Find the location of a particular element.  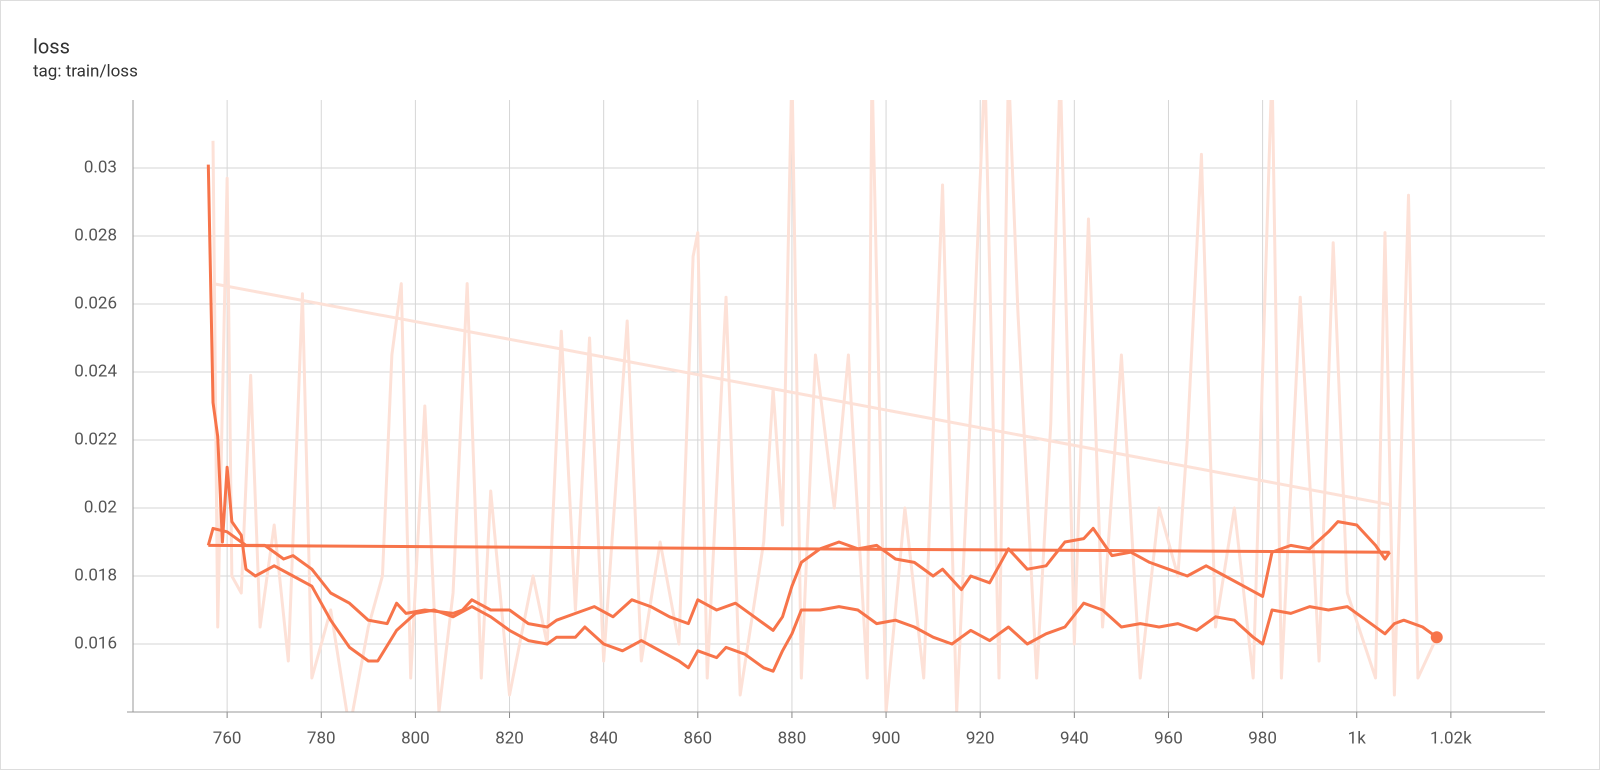

x-tick-label: 1k is located at coordinates (1357, 738).